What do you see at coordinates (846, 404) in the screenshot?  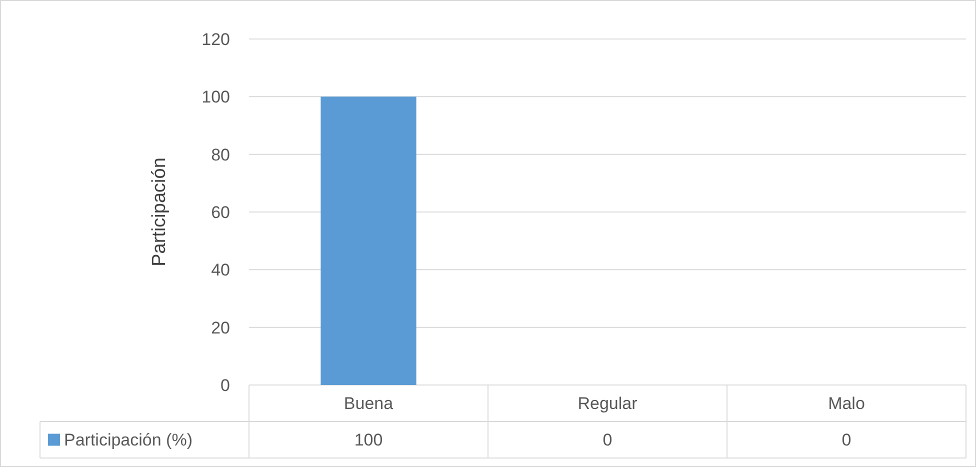 I see `x-tick-label: Malo` at bounding box center [846, 404].